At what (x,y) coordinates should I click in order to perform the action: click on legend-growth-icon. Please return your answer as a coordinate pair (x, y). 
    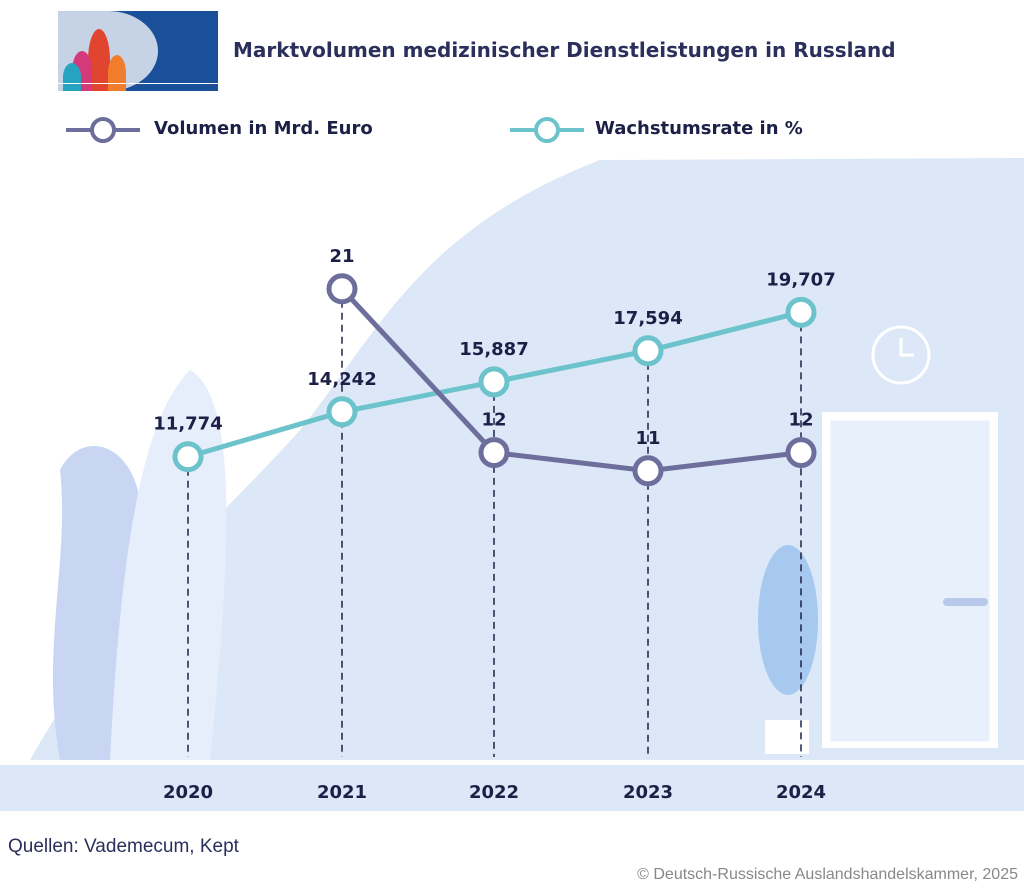
    Looking at the image, I should click on (547, 130).